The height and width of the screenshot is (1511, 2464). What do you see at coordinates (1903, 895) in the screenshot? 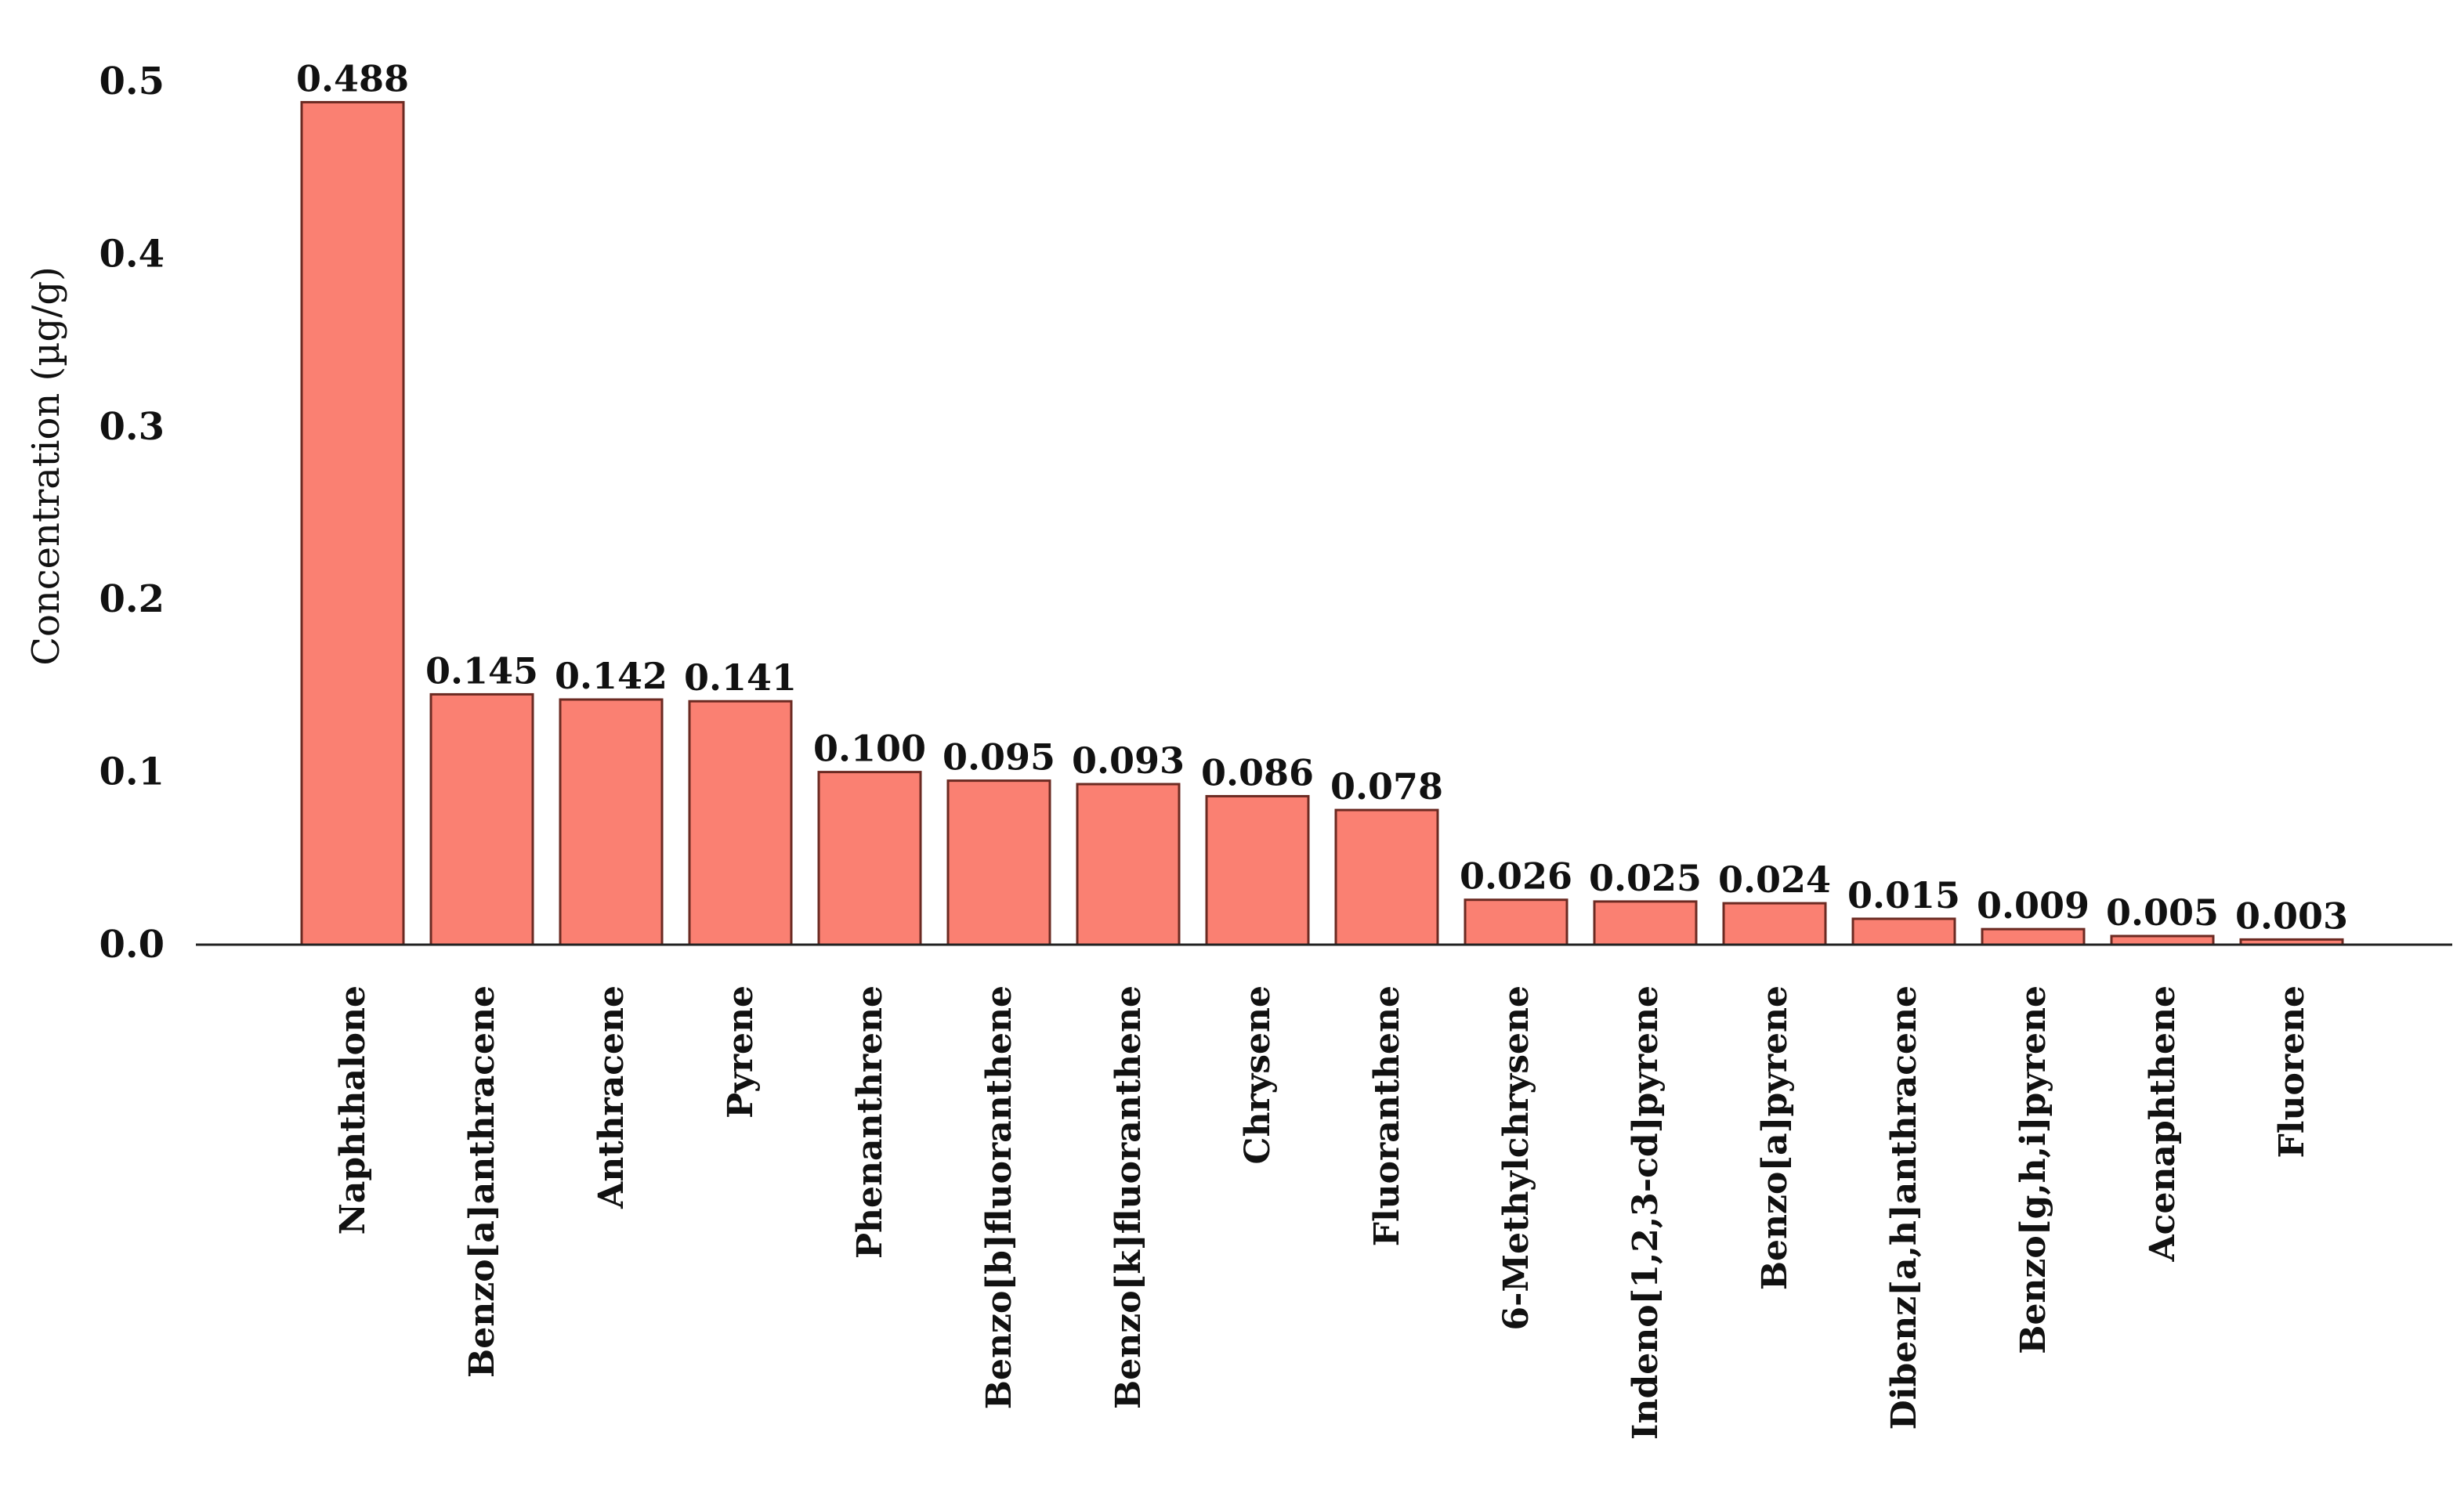
I see `bar-value-label: 0.015` at bounding box center [1903, 895].